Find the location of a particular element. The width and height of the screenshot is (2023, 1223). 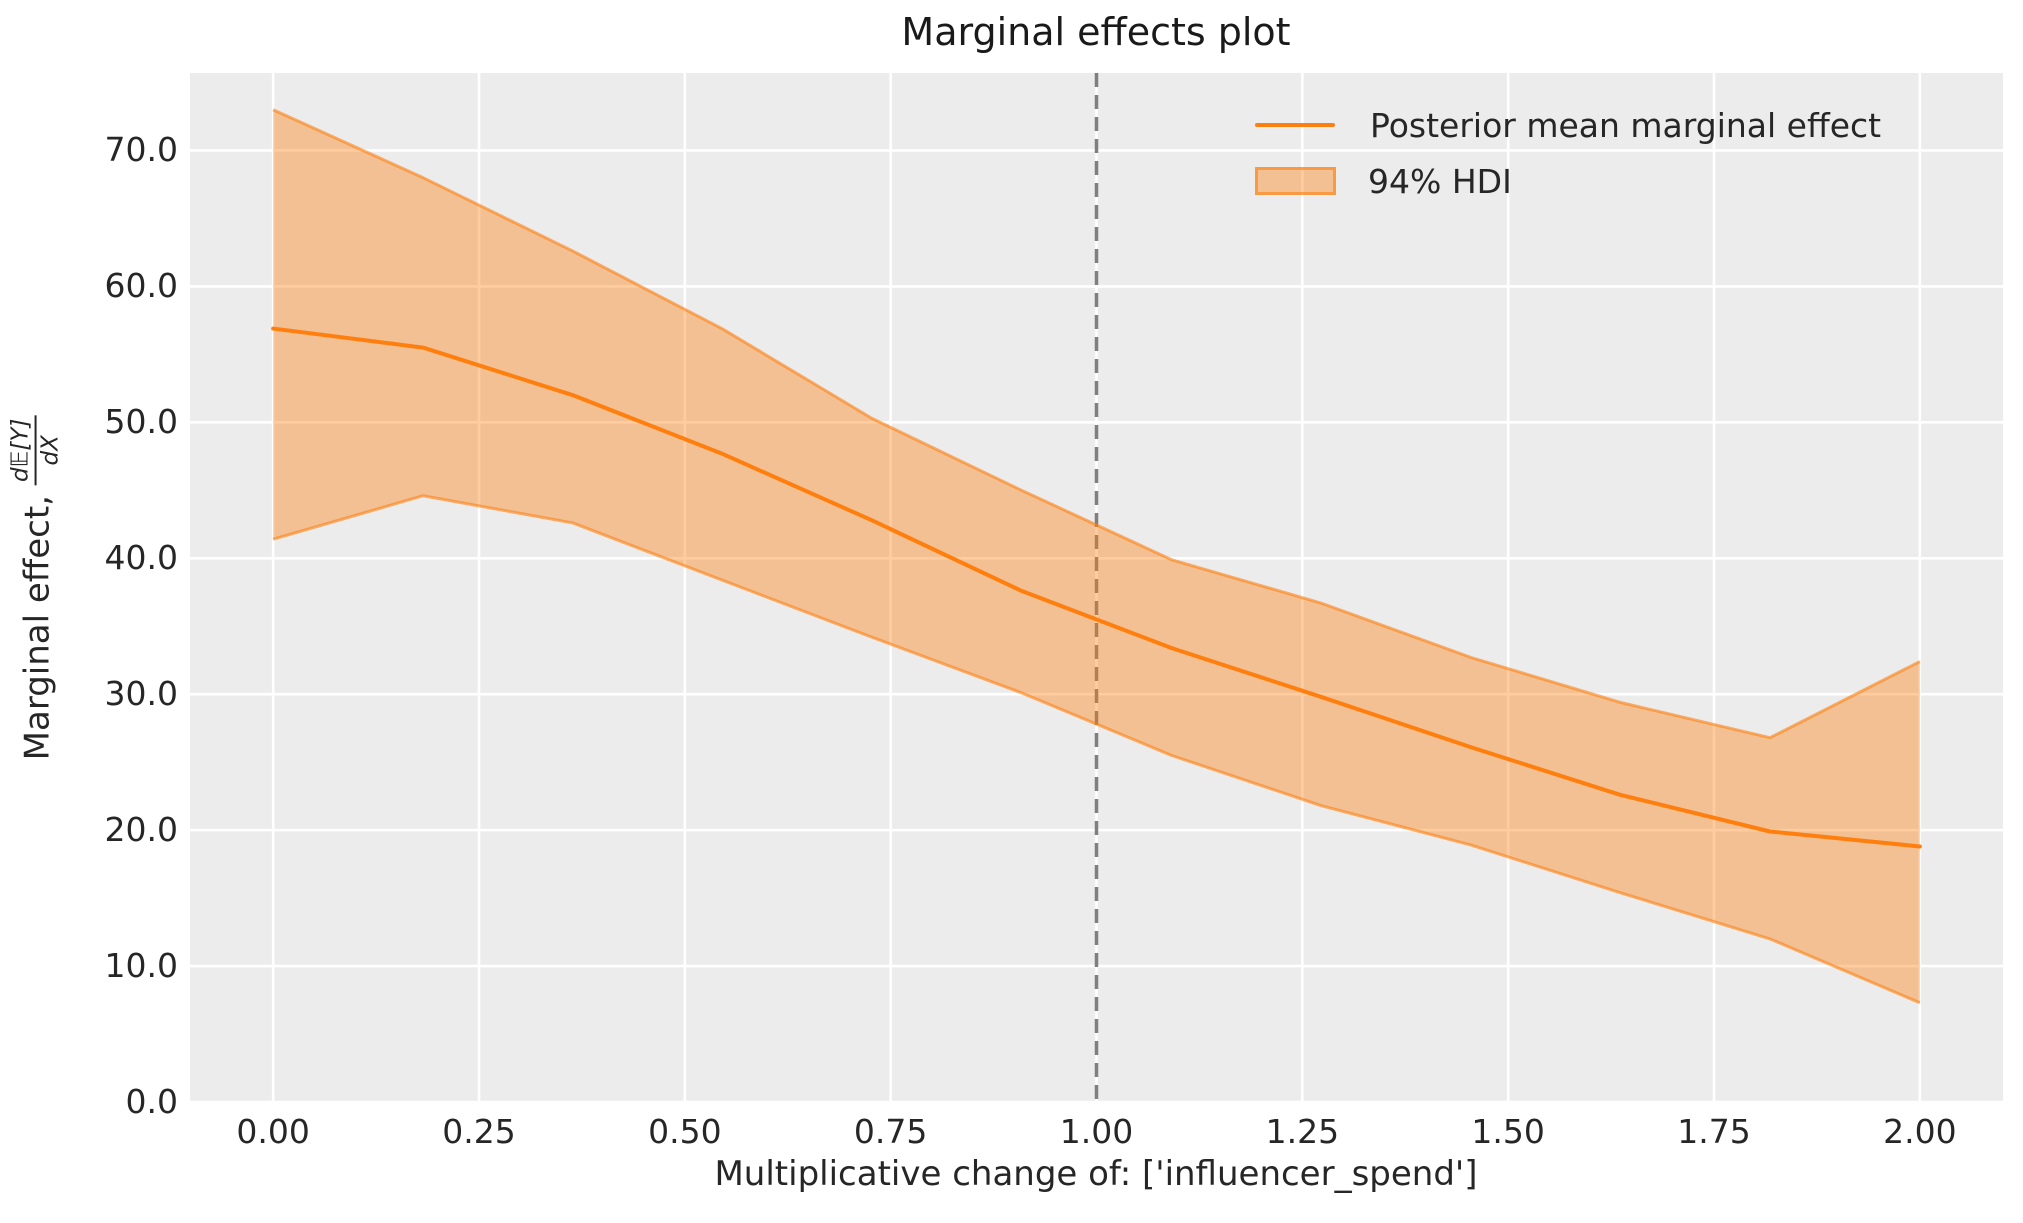

x-tick-label: 1.75 is located at coordinates (1714, 1131).